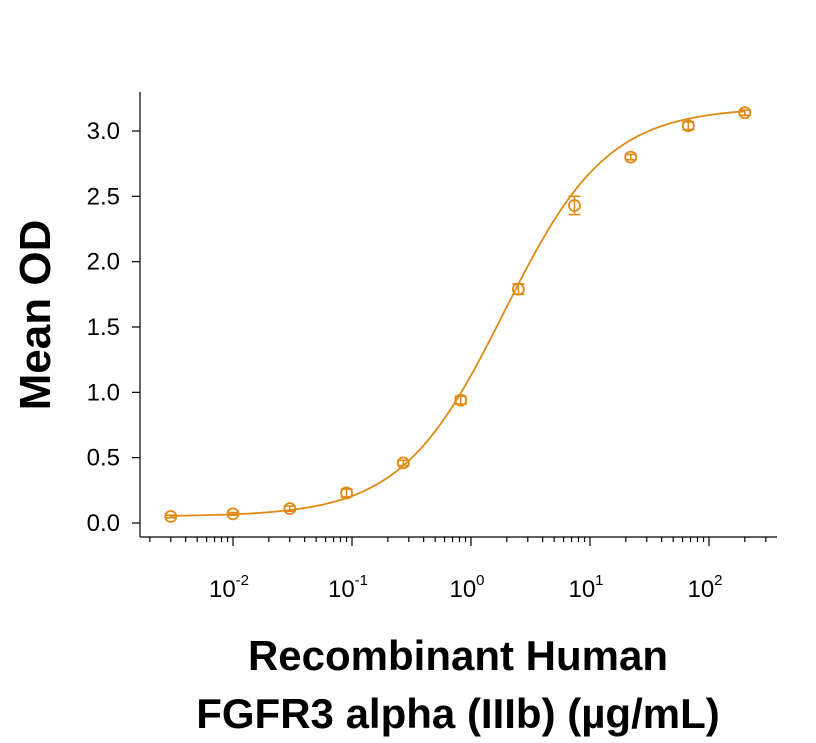 The image size is (816, 743). Describe the element at coordinates (103, 392) in the screenshot. I see `y-tick-label: 1.0` at that location.